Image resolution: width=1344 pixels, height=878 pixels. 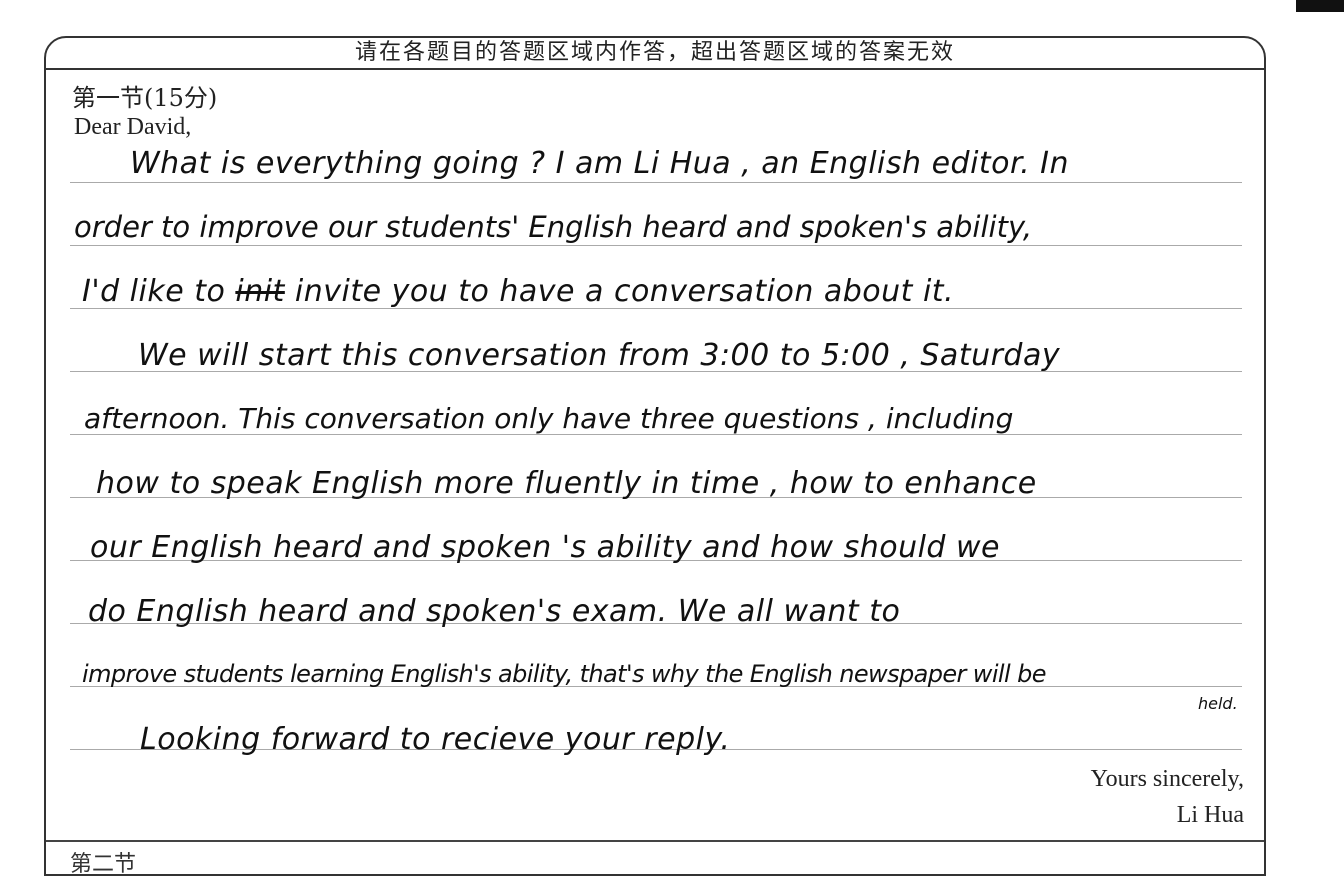 What do you see at coordinates (655, 69) in the screenshot?
I see `header-divider` at bounding box center [655, 69].